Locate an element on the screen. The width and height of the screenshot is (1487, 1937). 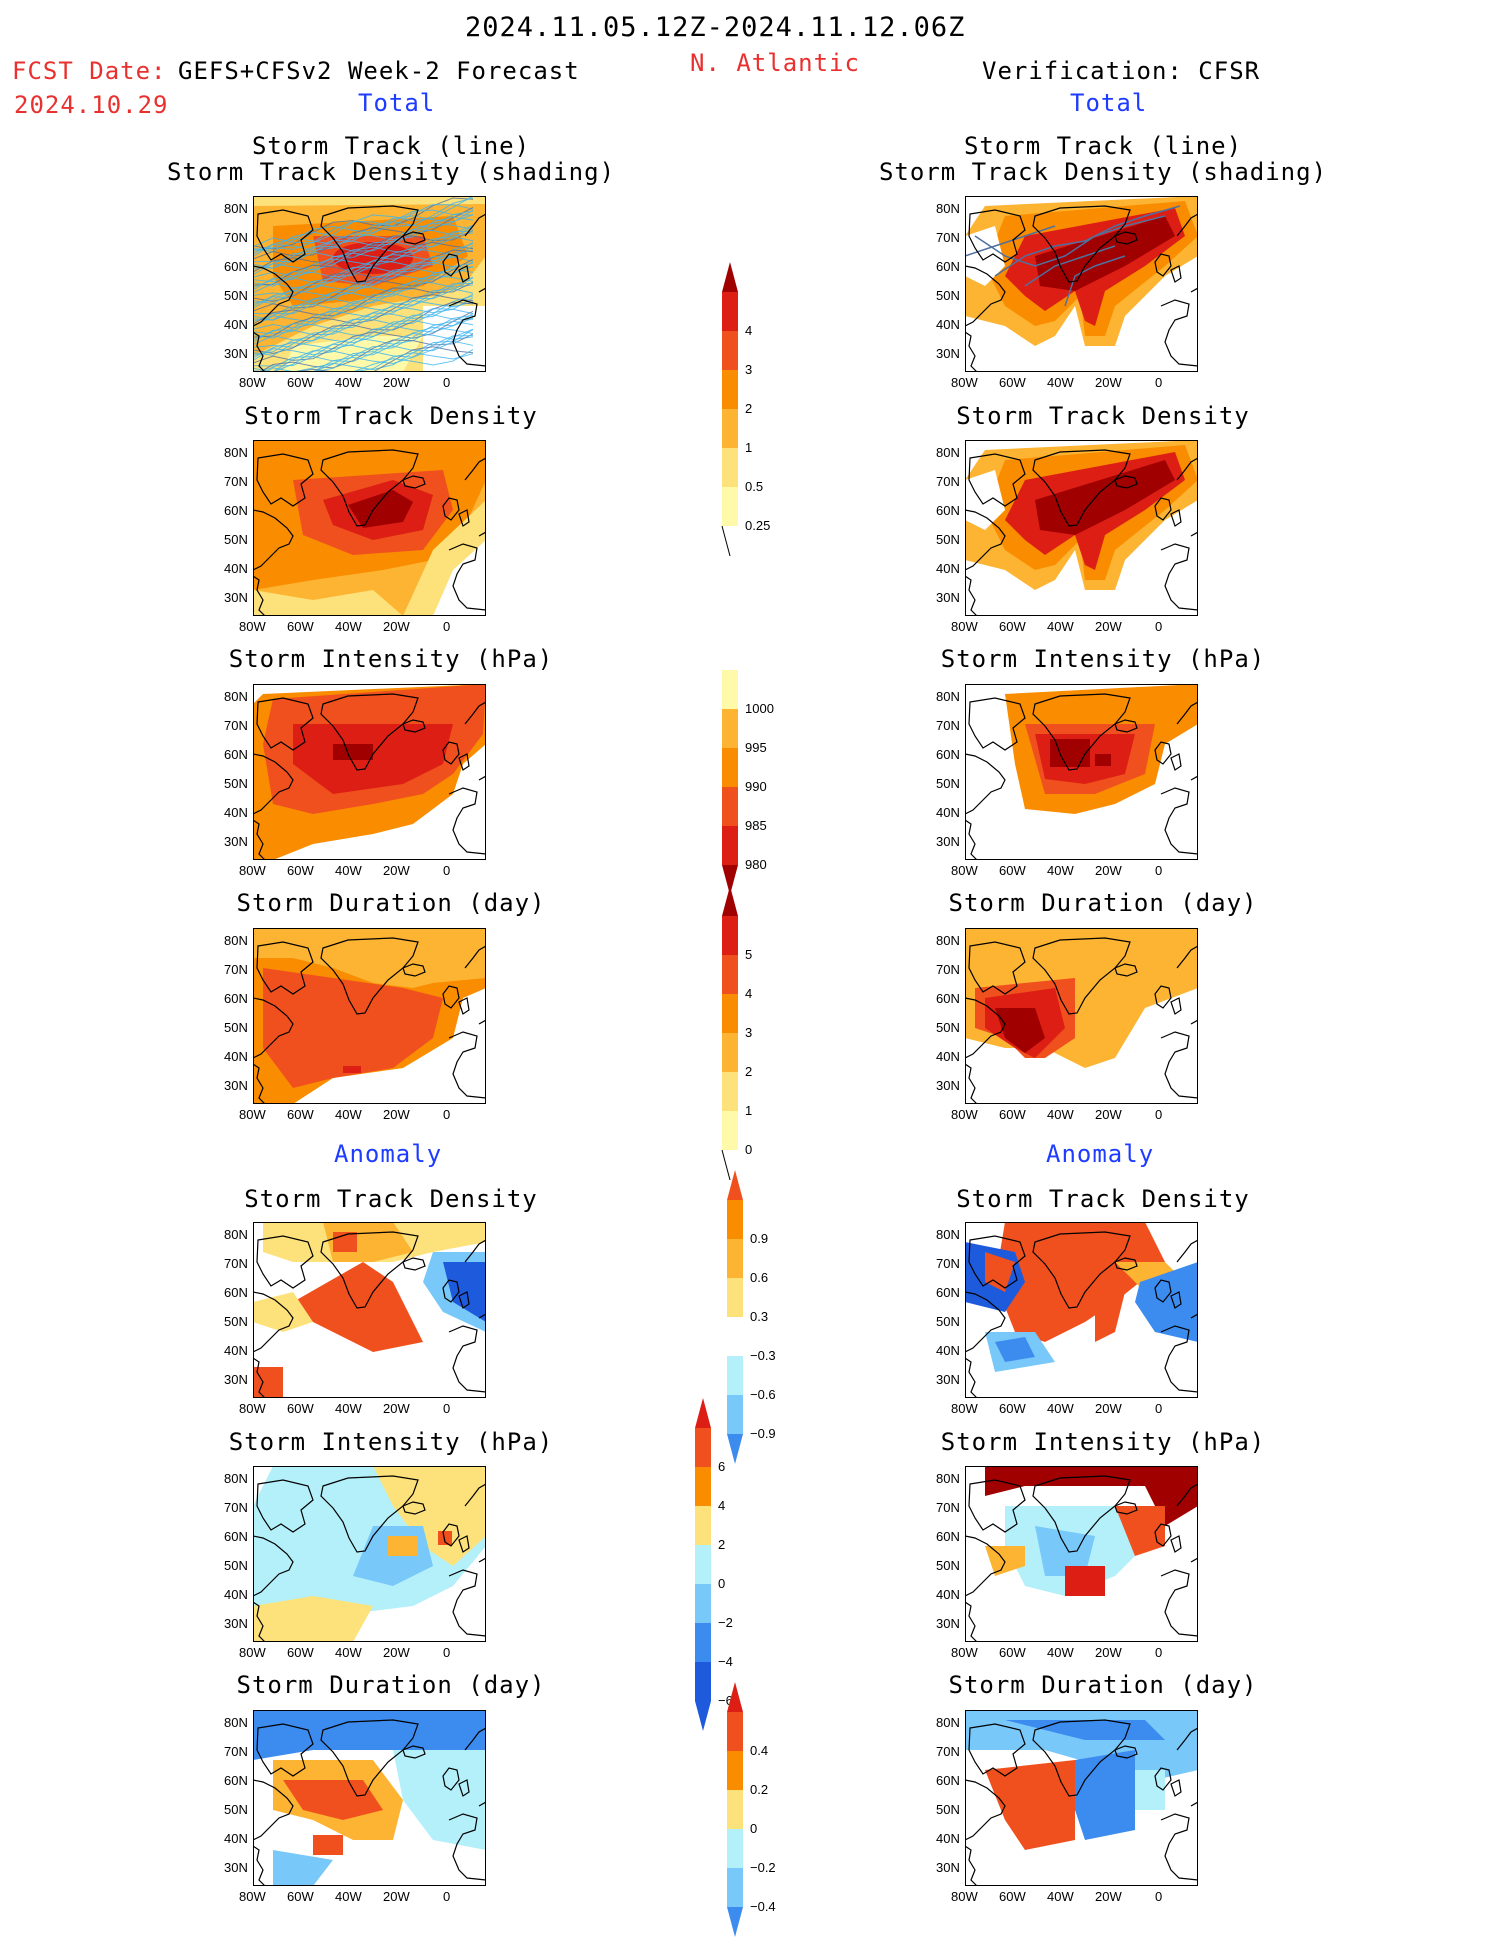
verification-track-density-map: 80N 70N 60N 50N 40N 30N 80W 60W 40W 20W 0 is located at coordinates (1067, 536).